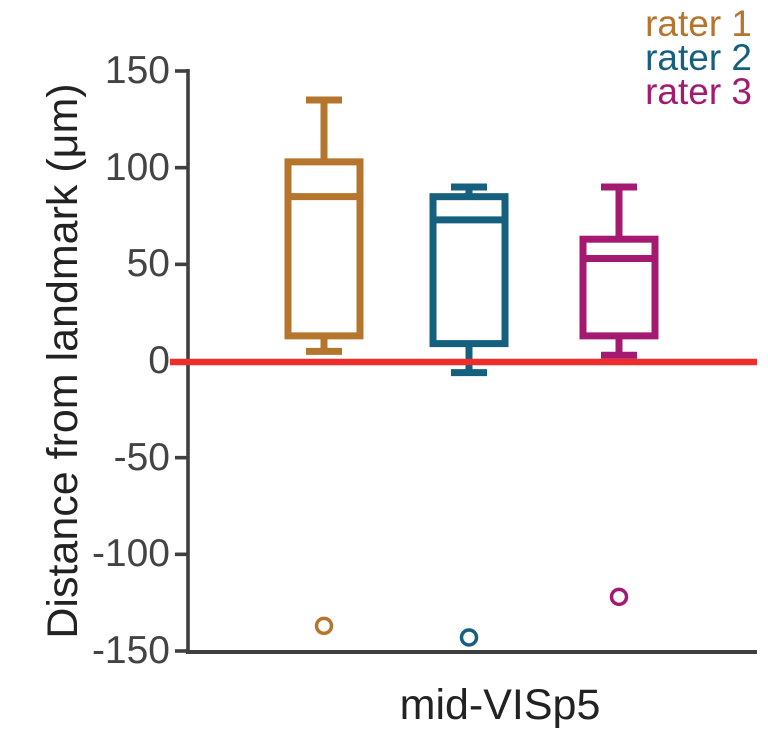 This screenshot has height=736, width=768. What do you see at coordinates (148, 264) in the screenshot?
I see `y-tick-label: 50` at bounding box center [148, 264].